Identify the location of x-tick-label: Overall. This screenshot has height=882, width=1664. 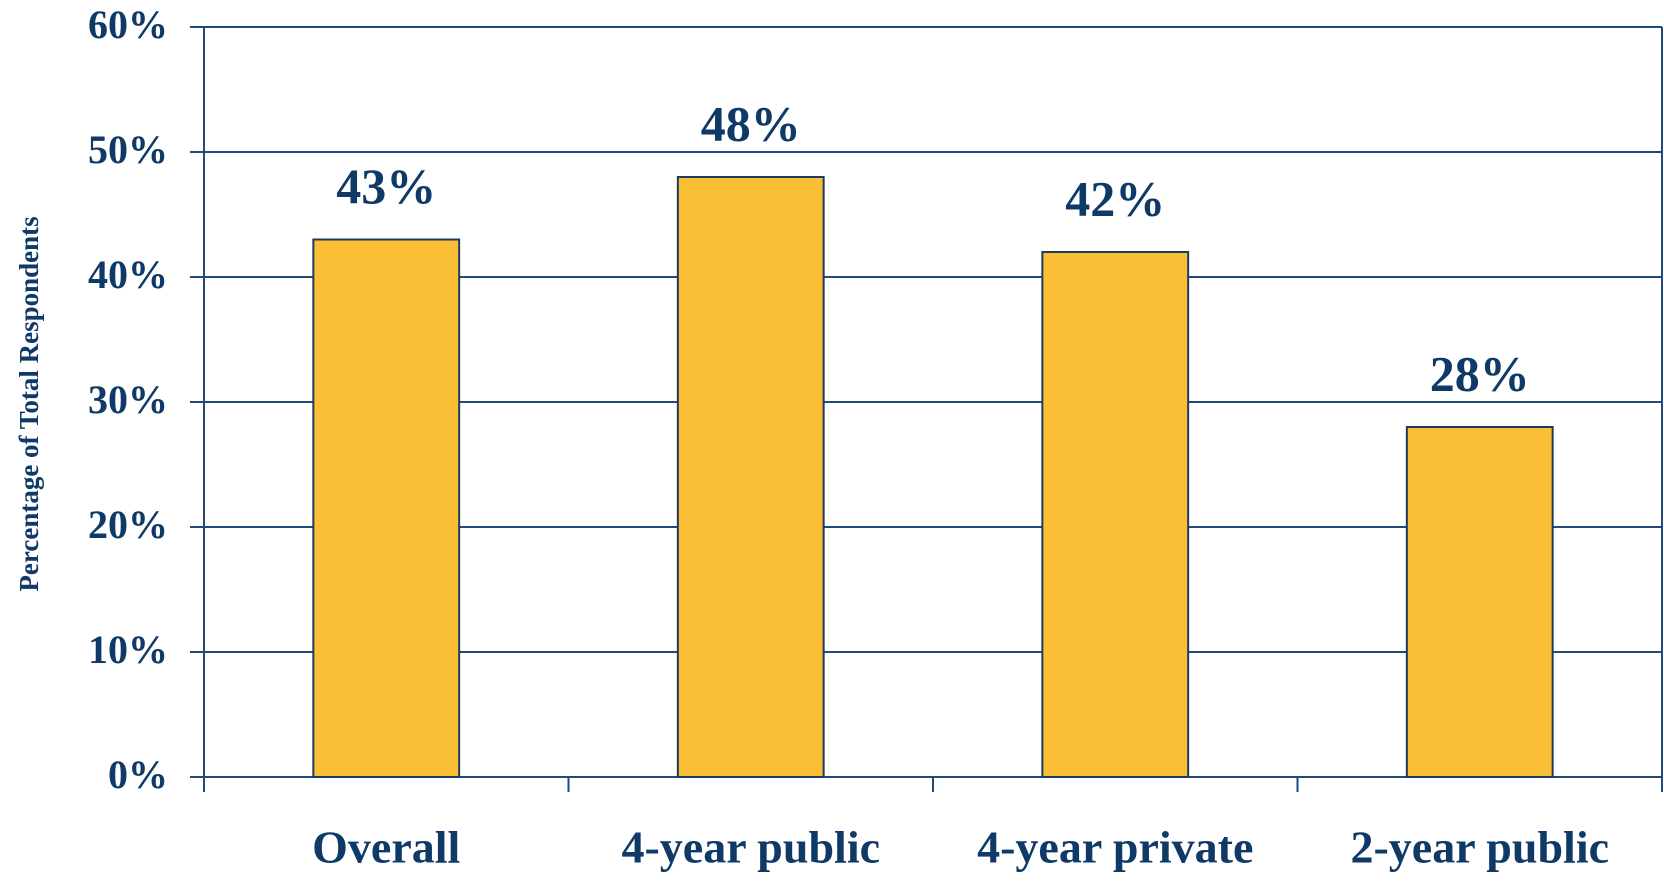
(386, 847).